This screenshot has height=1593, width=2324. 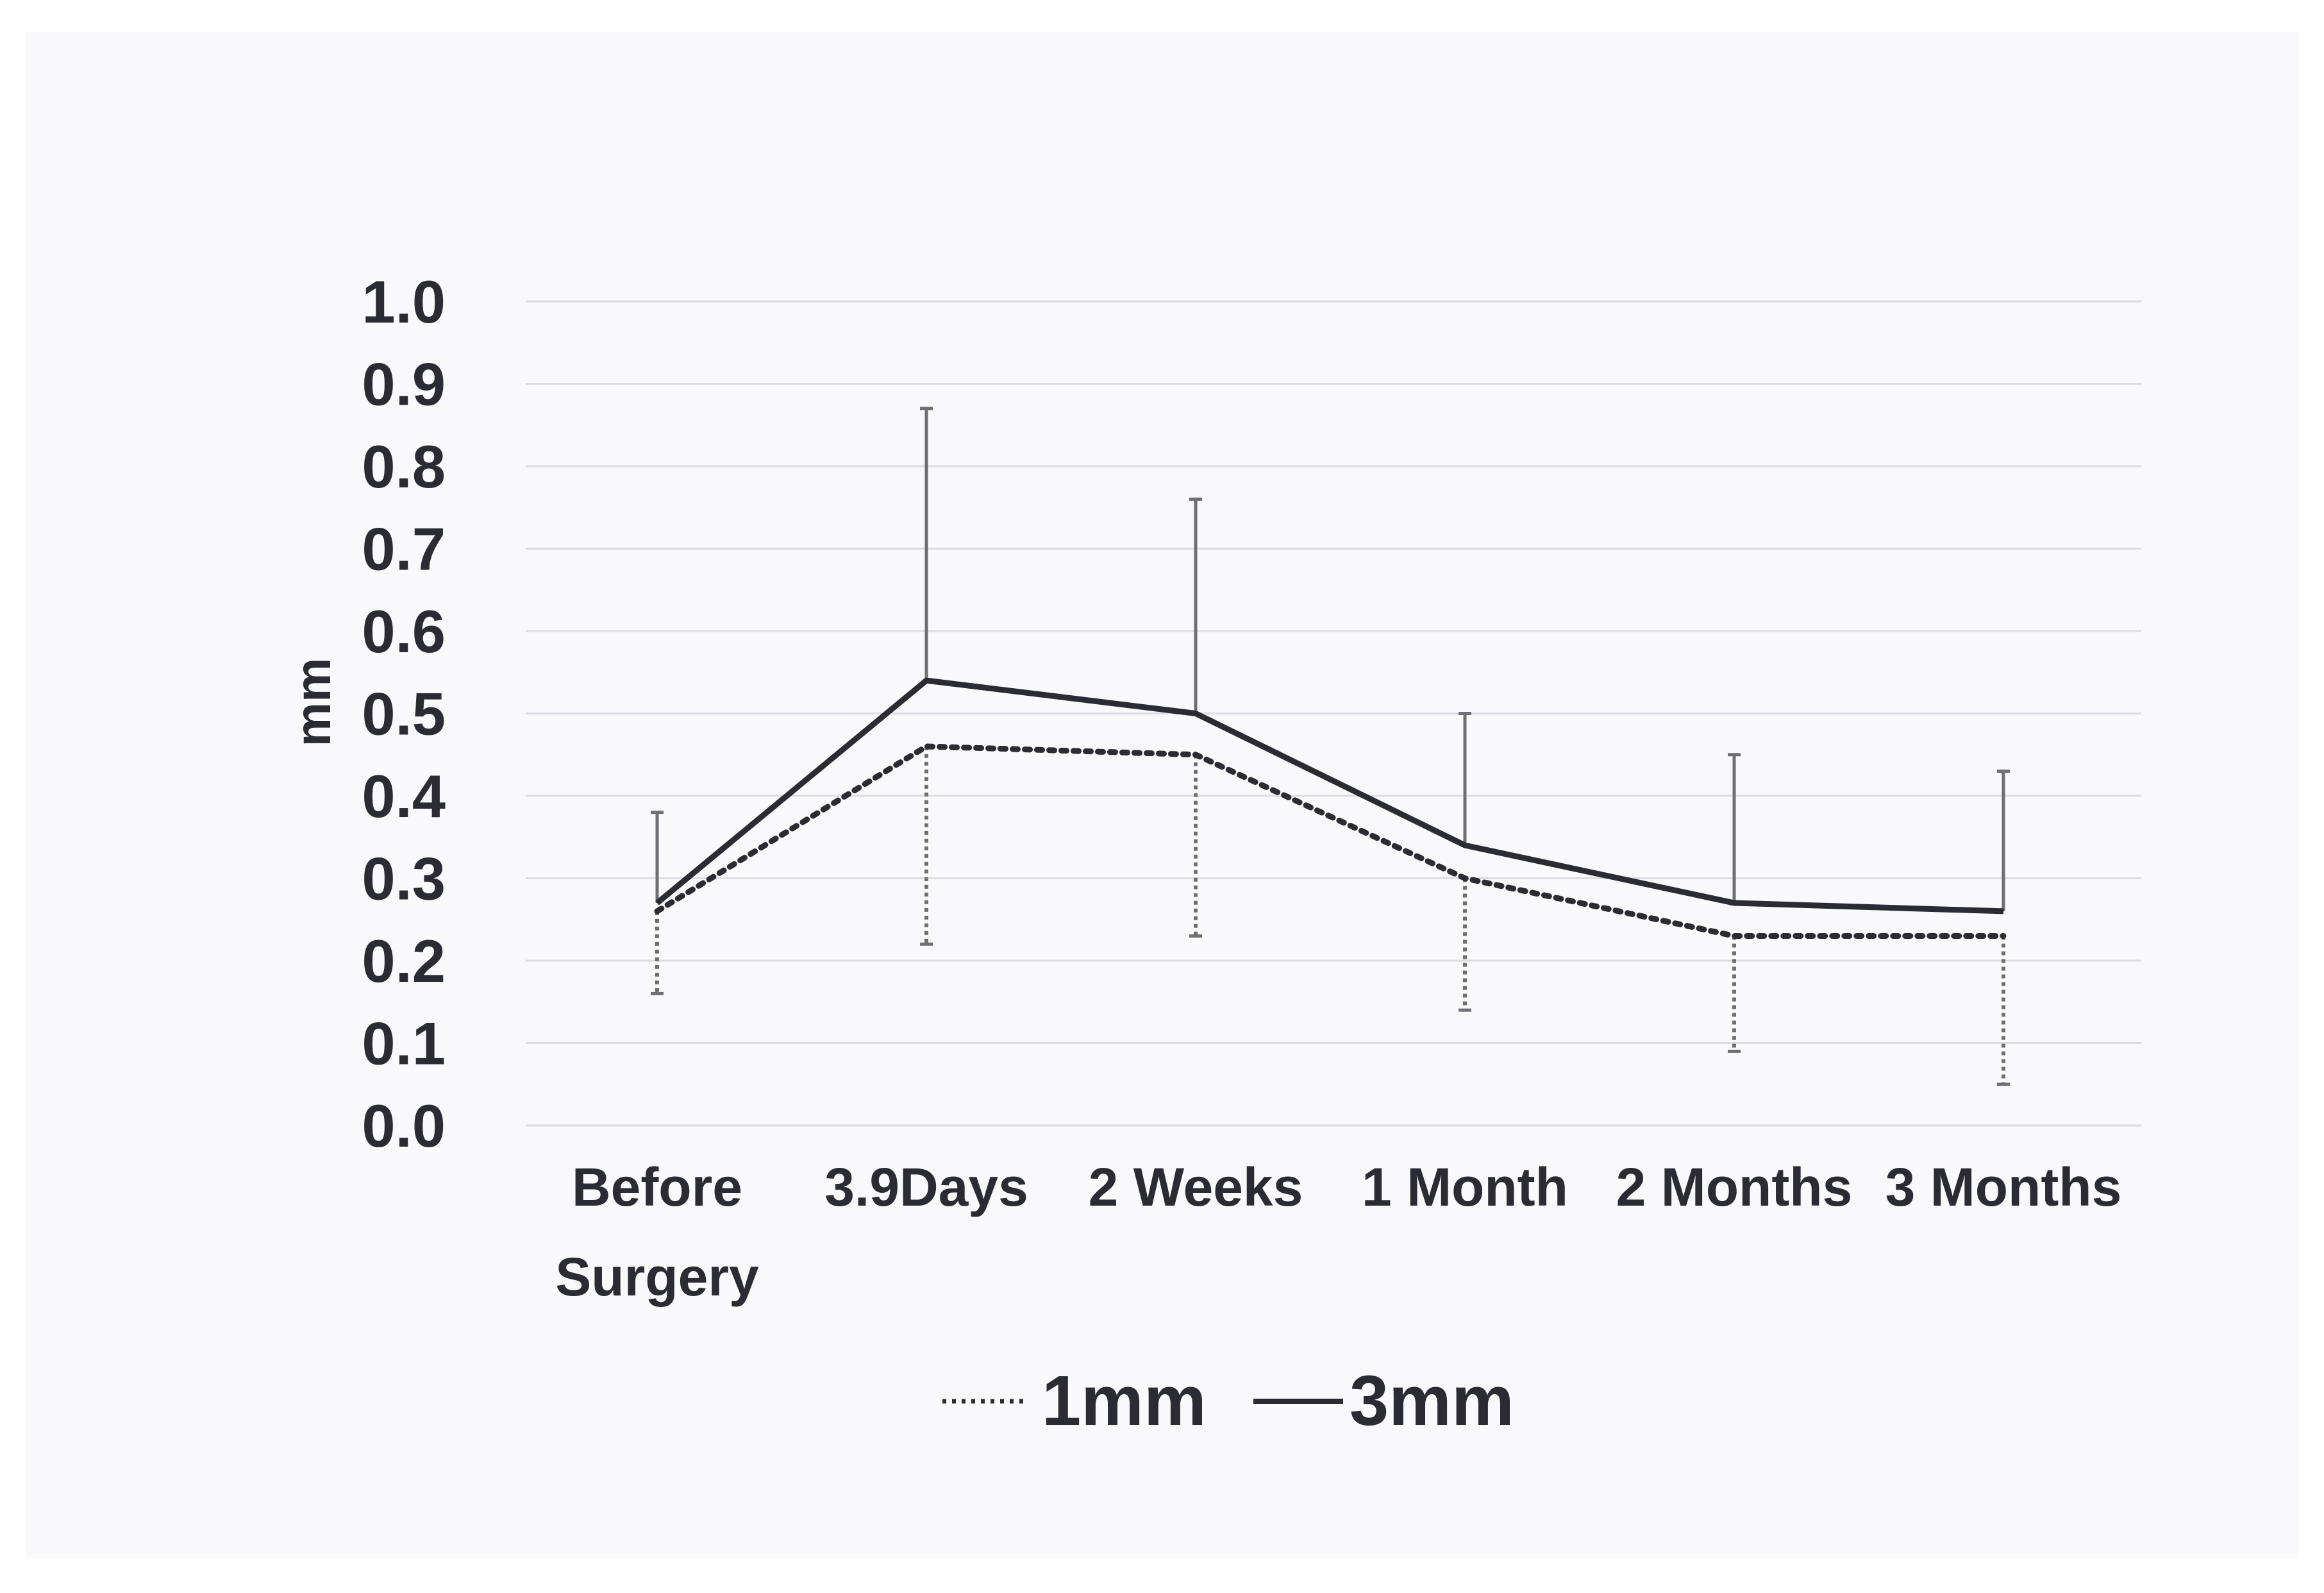 What do you see at coordinates (313, 702) in the screenshot?
I see `y-axis-title: mm` at bounding box center [313, 702].